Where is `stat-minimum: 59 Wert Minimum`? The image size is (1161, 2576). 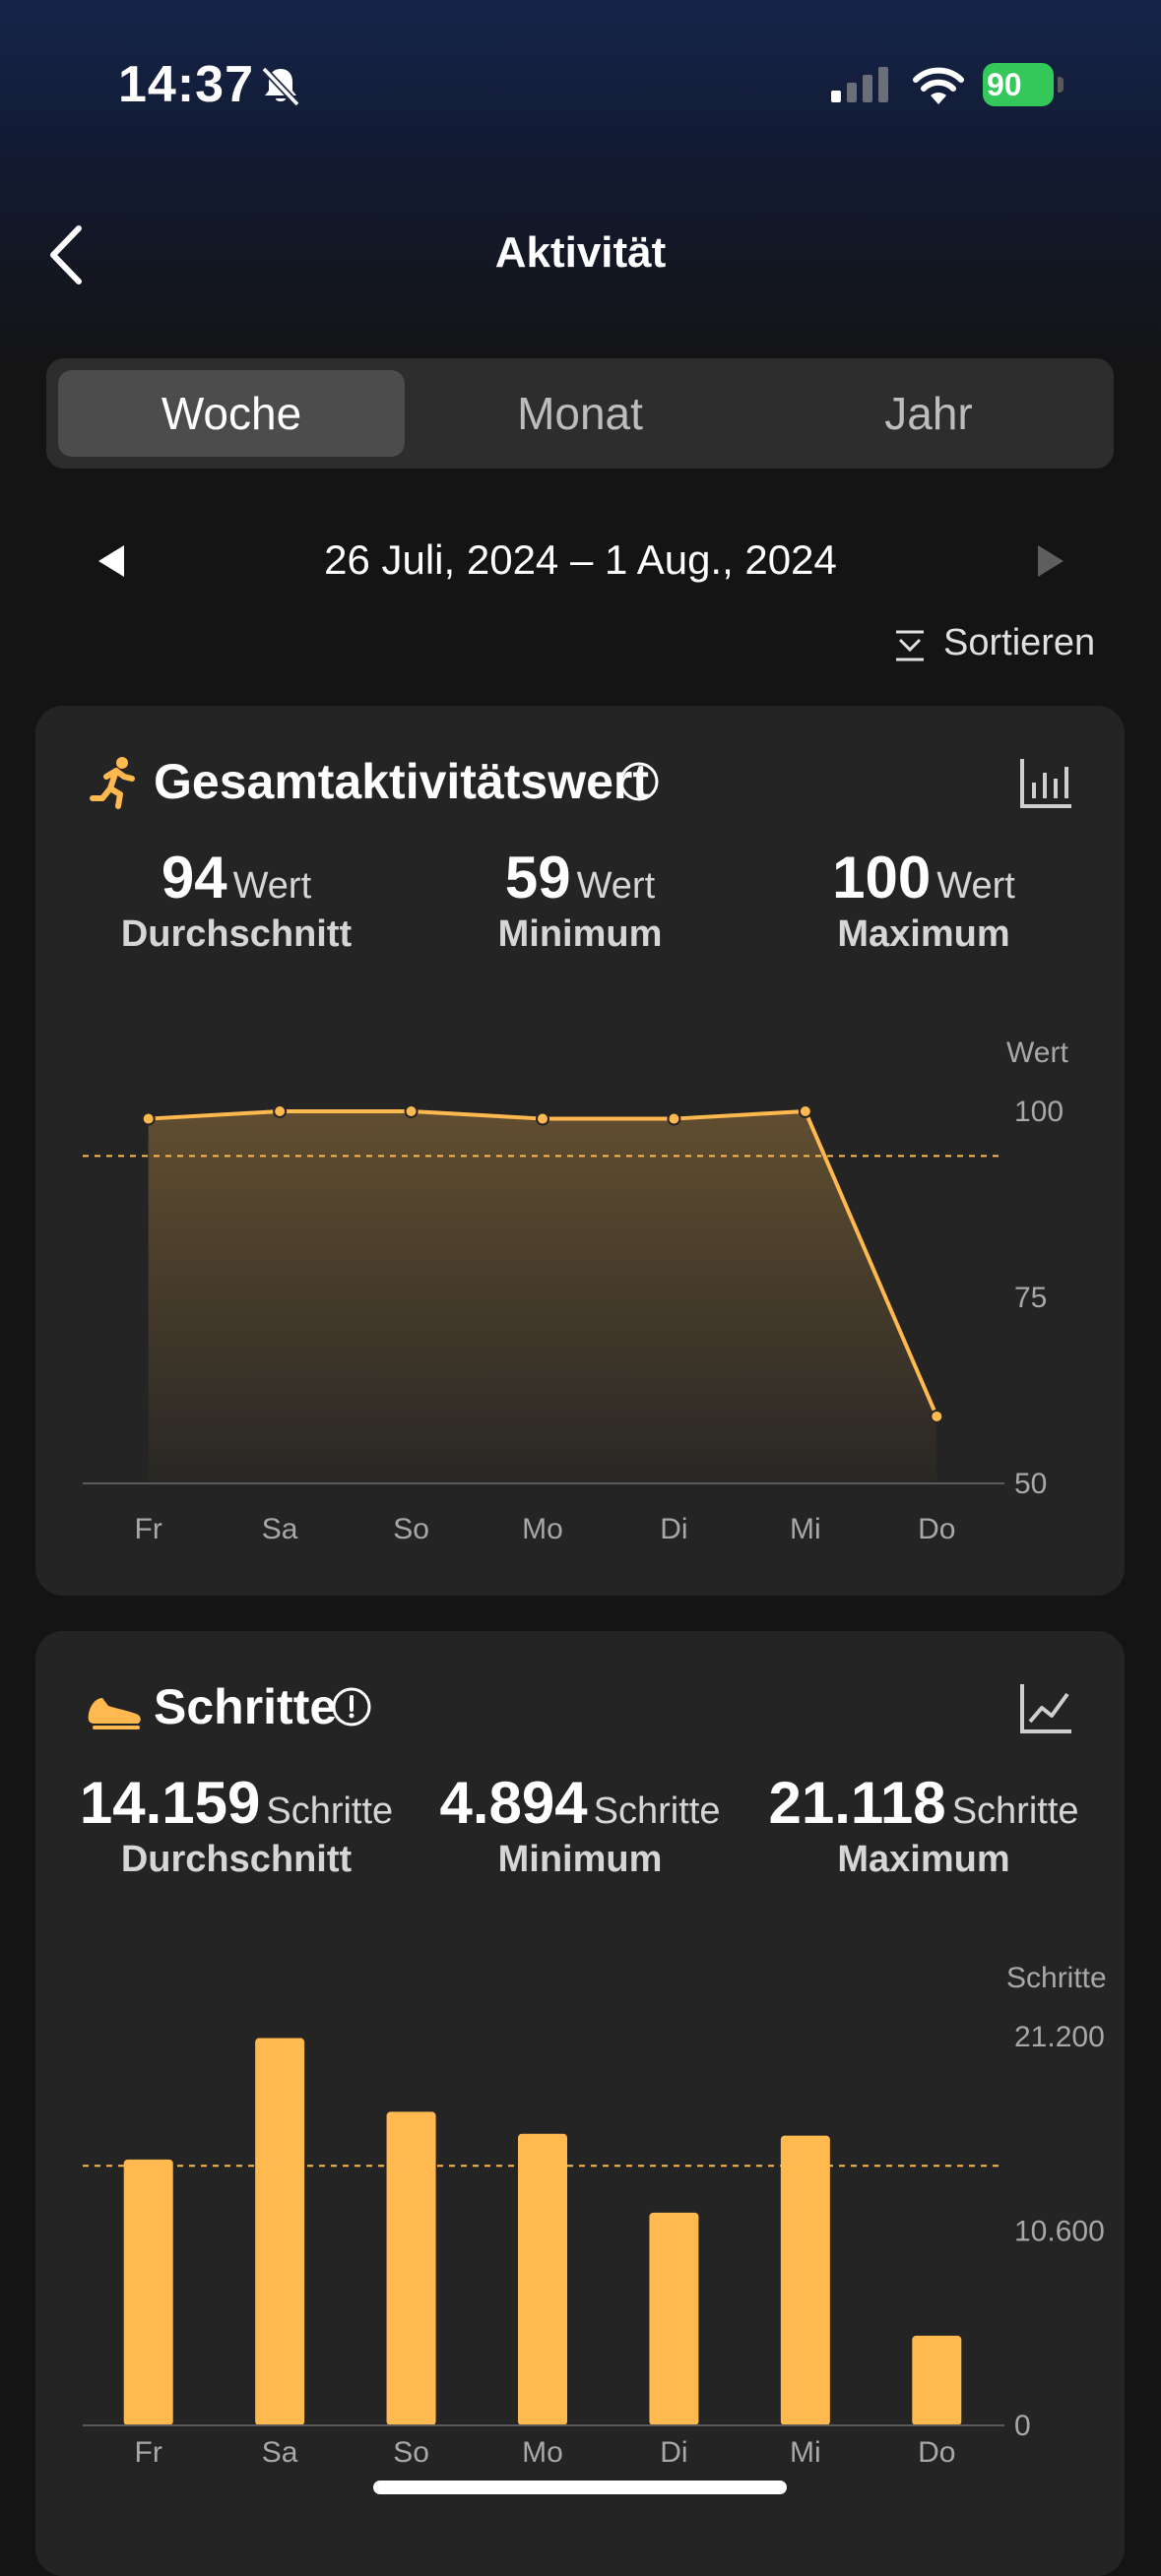 stat-minimum: 59 Wert Minimum is located at coordinates (580, 900).